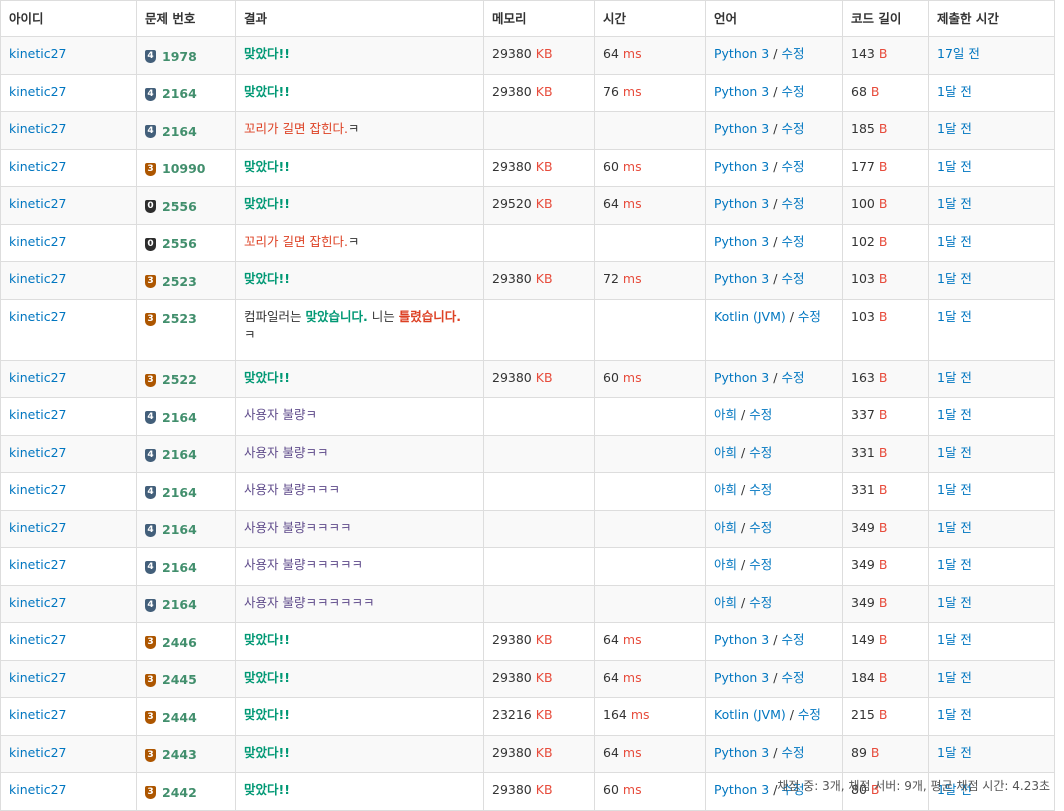  Describe the element at coordinates (280, 414) in the screenshot. I see `result-label: 사용자 불량ㅋ` at that location.